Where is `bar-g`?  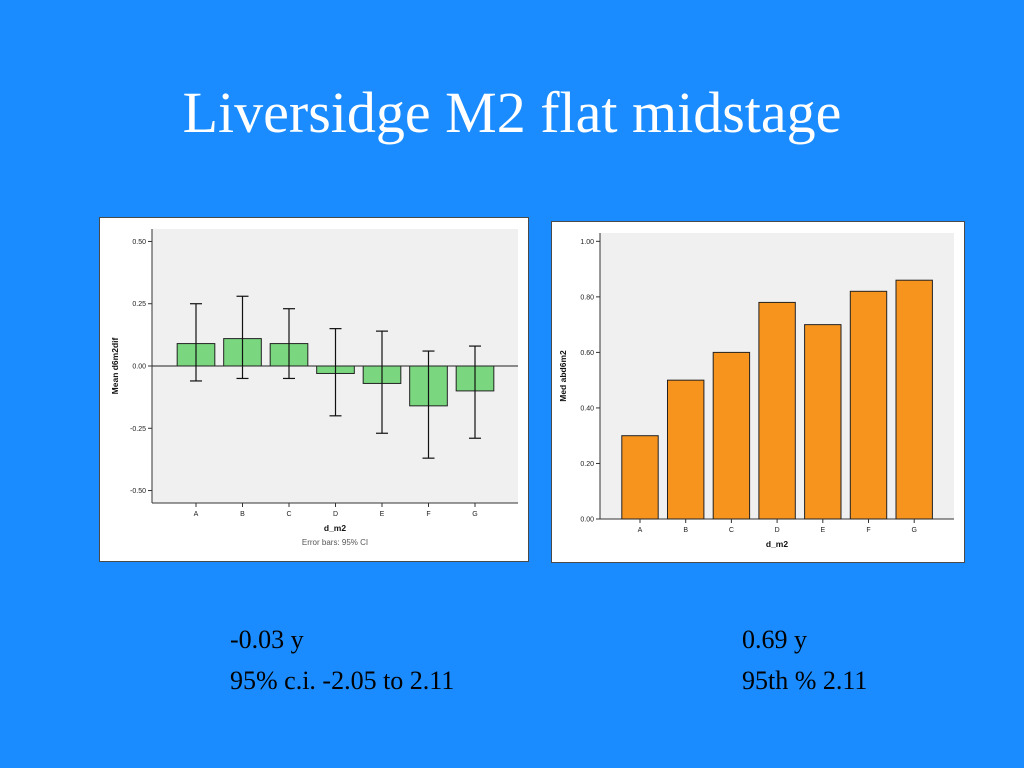 bar-g is located at coordinates (914, 399).